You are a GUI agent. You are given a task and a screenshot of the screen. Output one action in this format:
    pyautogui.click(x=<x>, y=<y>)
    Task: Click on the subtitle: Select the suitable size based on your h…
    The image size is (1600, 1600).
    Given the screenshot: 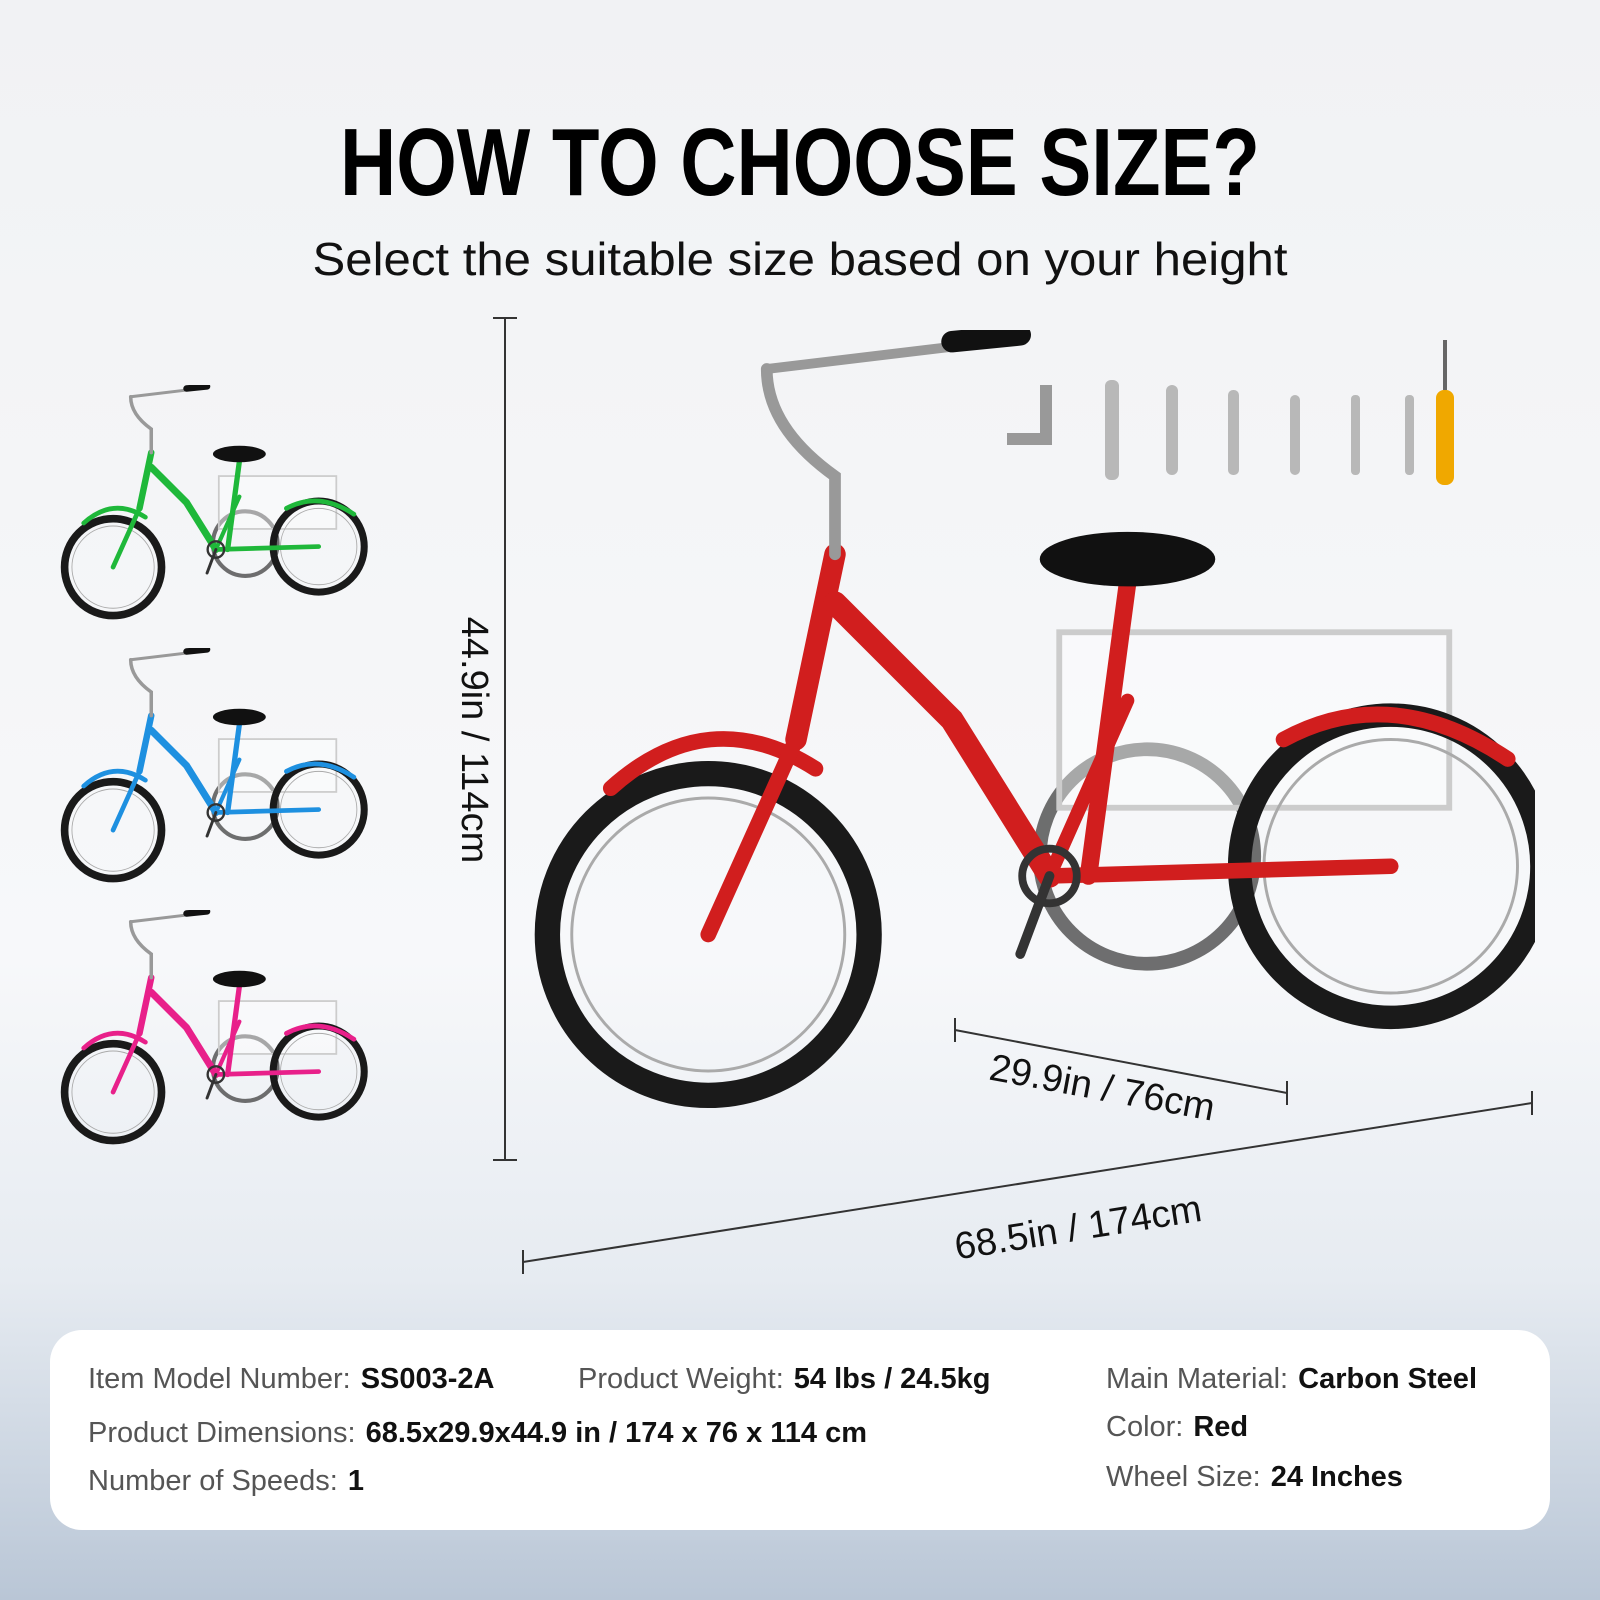 What is the action you would take?
    pyautogui.click(x=800, y=259)
    